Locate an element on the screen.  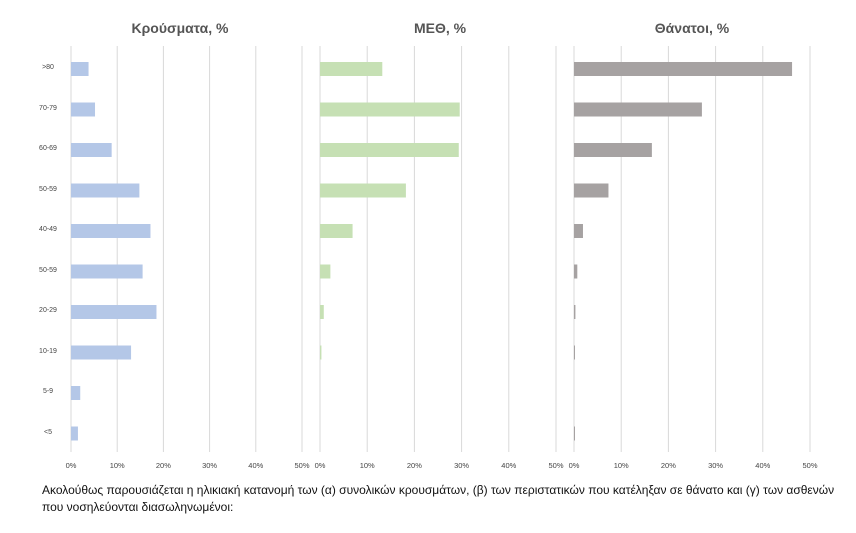
panel-title-cases: Κρούσματα, % is located at coordinates (180, 28).